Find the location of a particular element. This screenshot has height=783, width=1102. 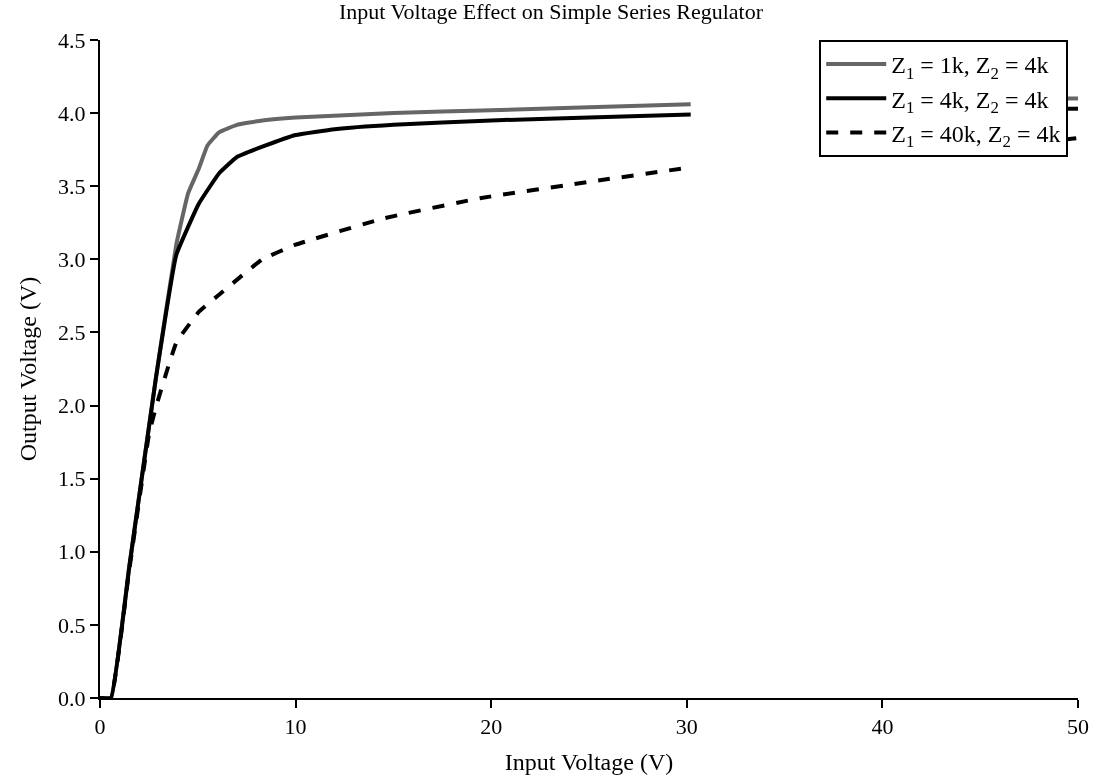

y-tick-label: 1.5 is located at coordinates (72, 479).